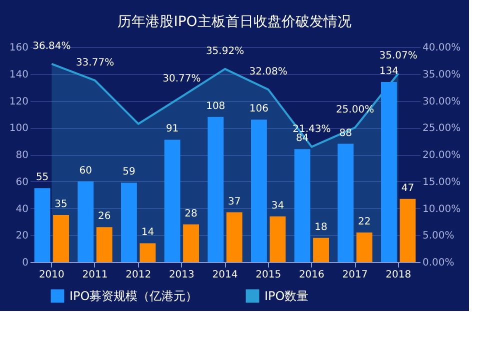 This screenshot has height=362, width=500. What do you see at coordinates (139, 275) in the screenshot?
I see `x-tick-label: 2012` at bounding box center [139, 275].